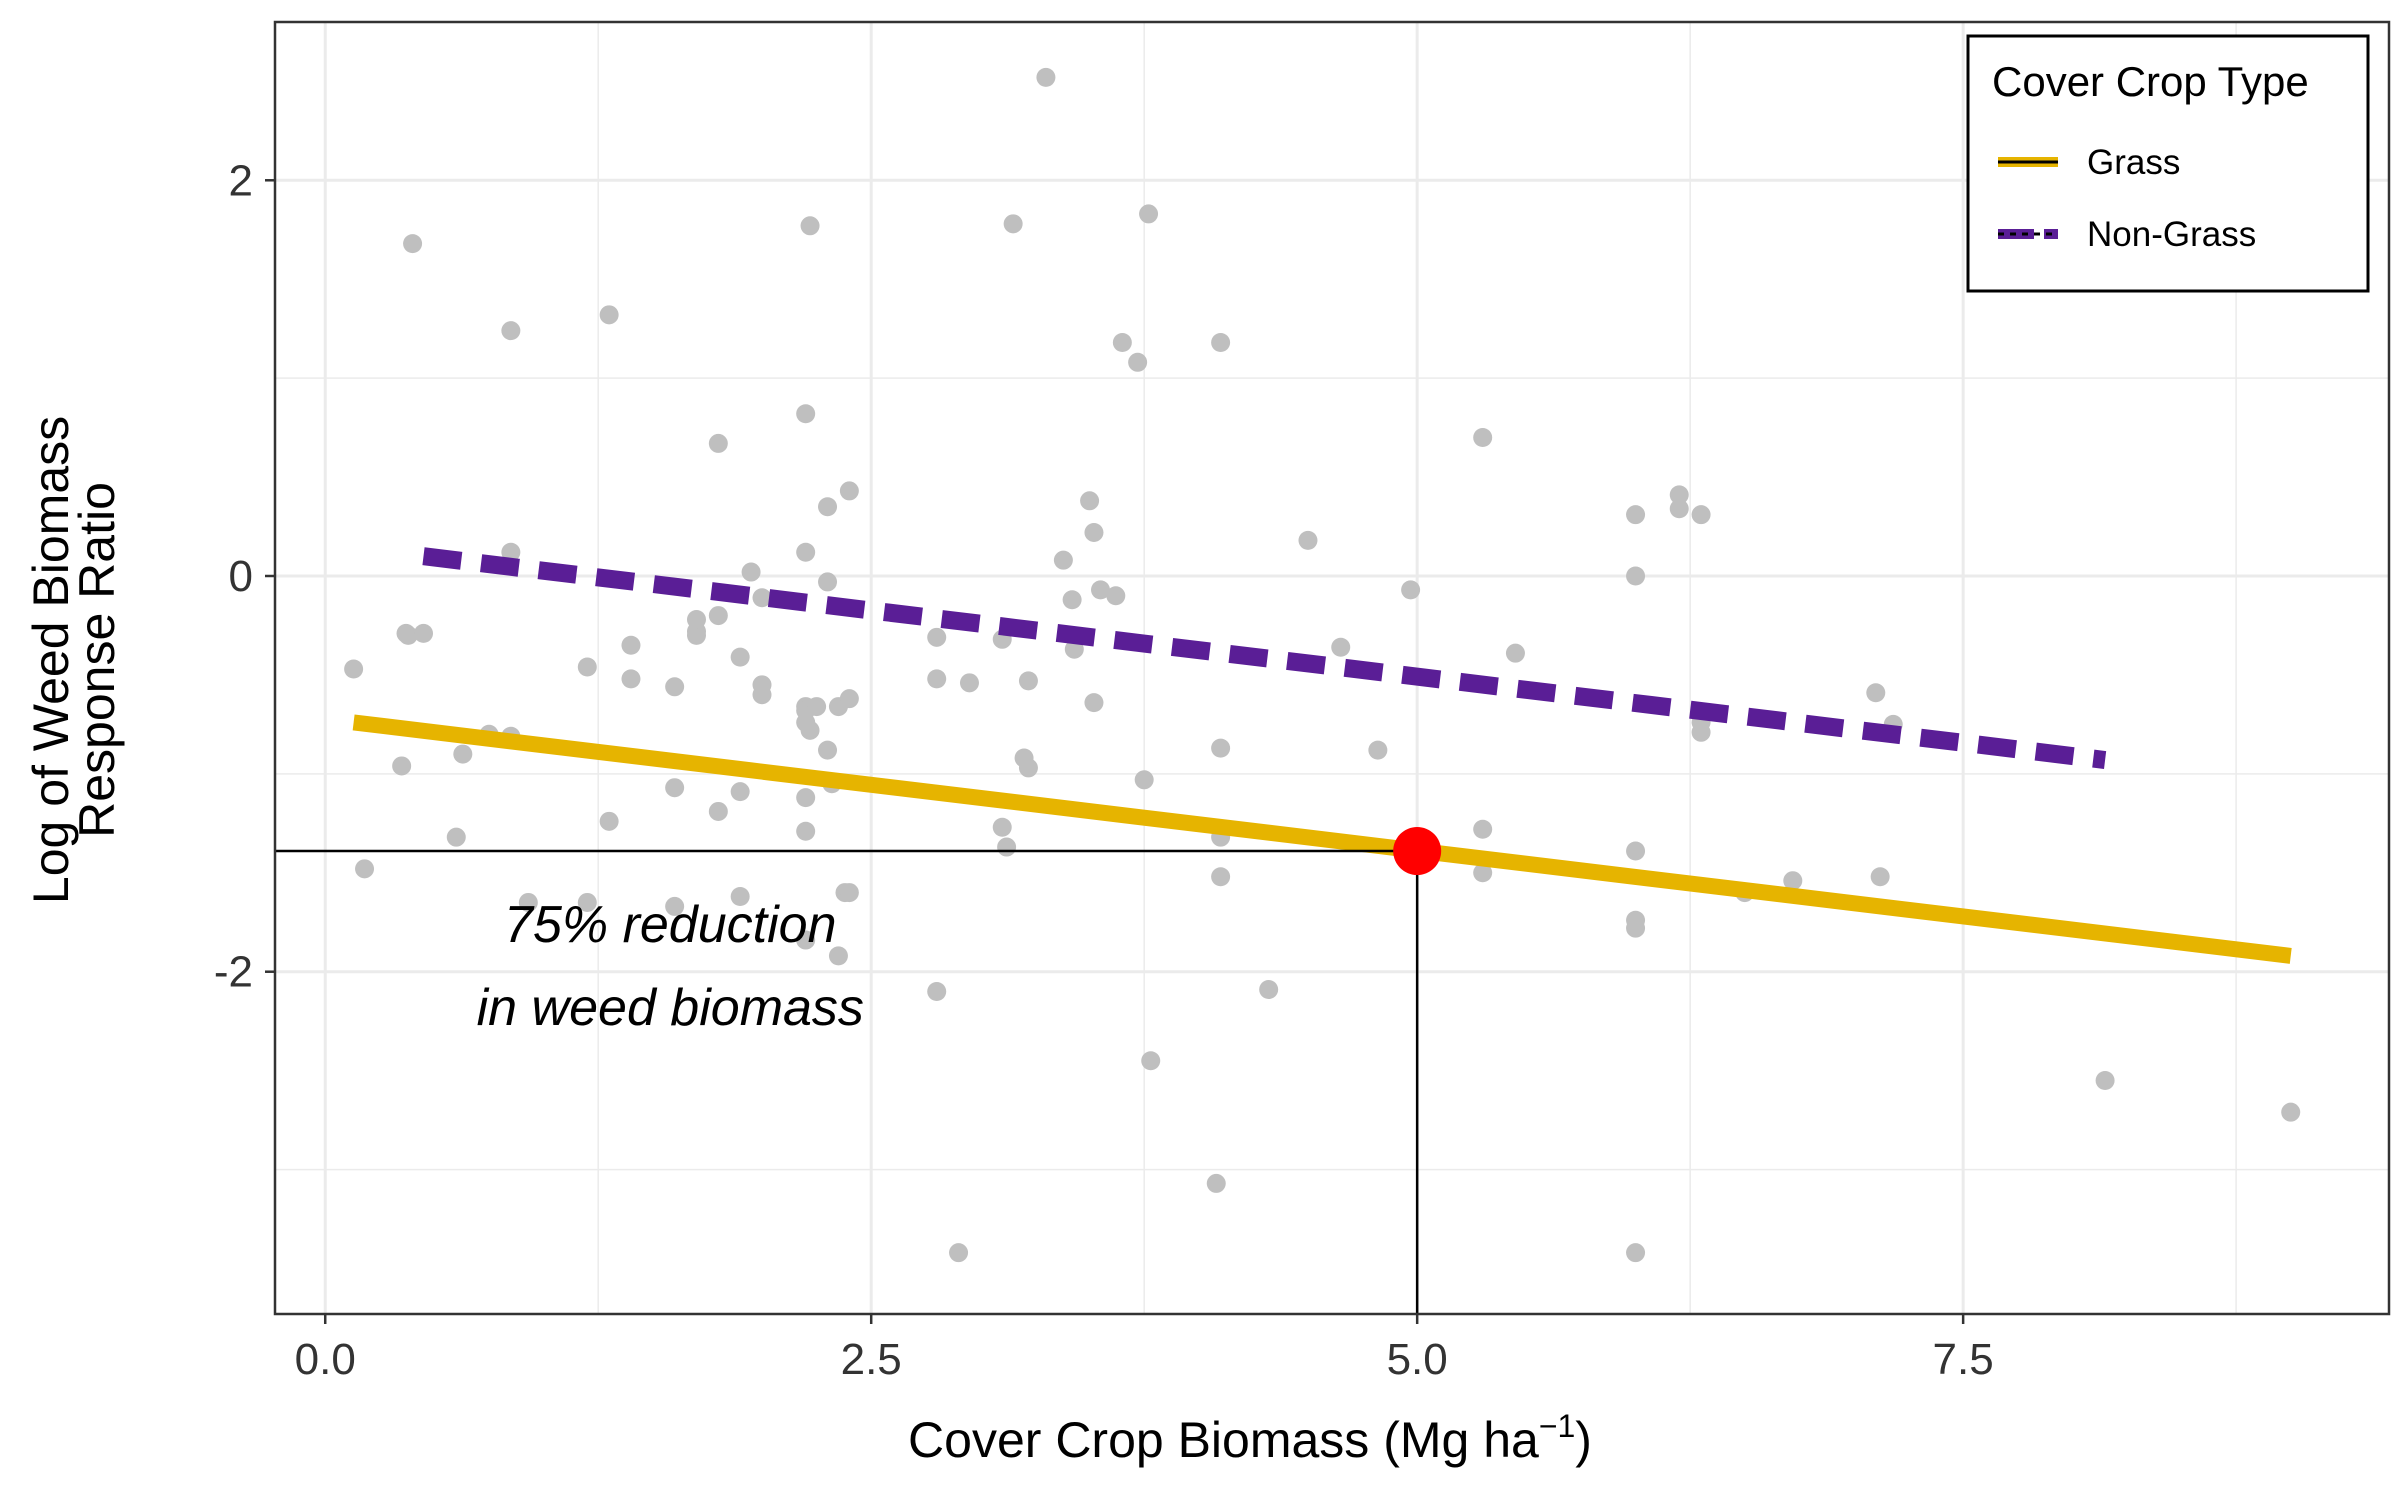 This screenshot has width=2400, height=1500. Describe the element at coordinates (670, 925) in the screenshot. I see `annotation-line-1: 75% reduction` at that location.